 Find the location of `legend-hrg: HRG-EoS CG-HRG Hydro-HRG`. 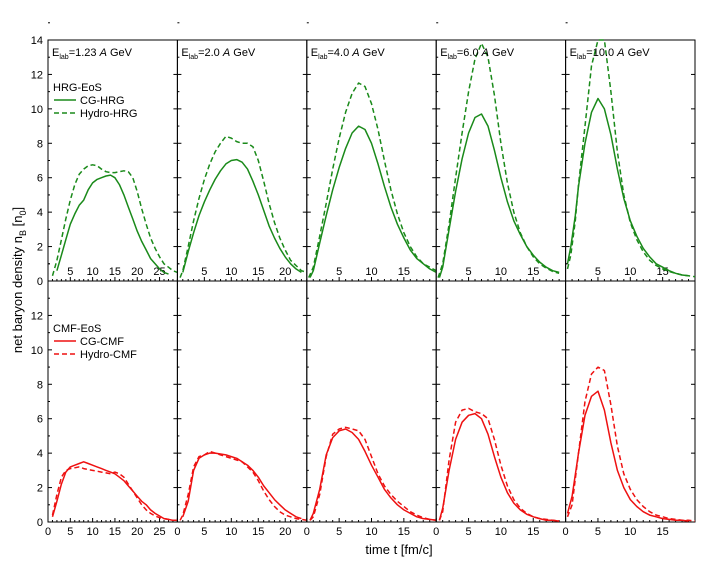

legend-hrg: HRG-EoS CG-HRG Hydro-HRG is located at coordinates (95, 101).